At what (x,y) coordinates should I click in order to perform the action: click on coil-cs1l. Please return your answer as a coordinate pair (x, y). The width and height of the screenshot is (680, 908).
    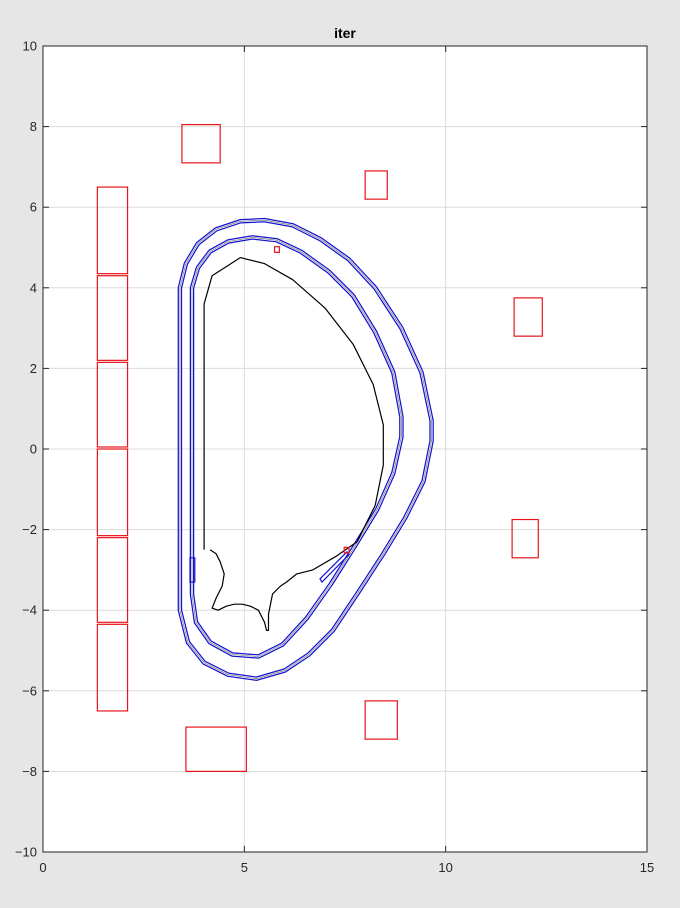
    Looking at the image, I should click on (112, 492).